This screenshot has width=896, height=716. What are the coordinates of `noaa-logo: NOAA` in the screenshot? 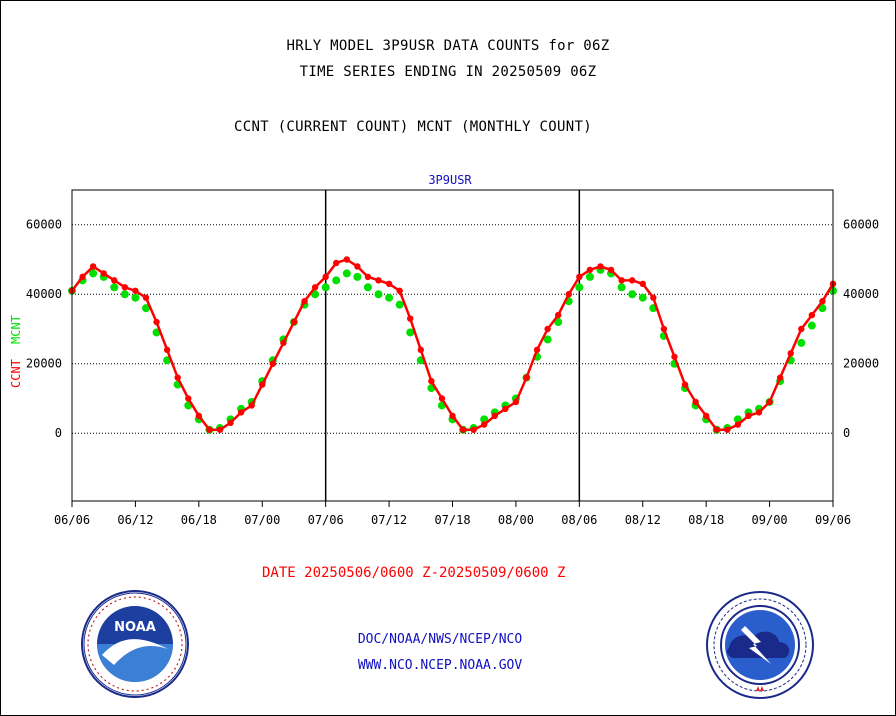 It's located at (135, 644).